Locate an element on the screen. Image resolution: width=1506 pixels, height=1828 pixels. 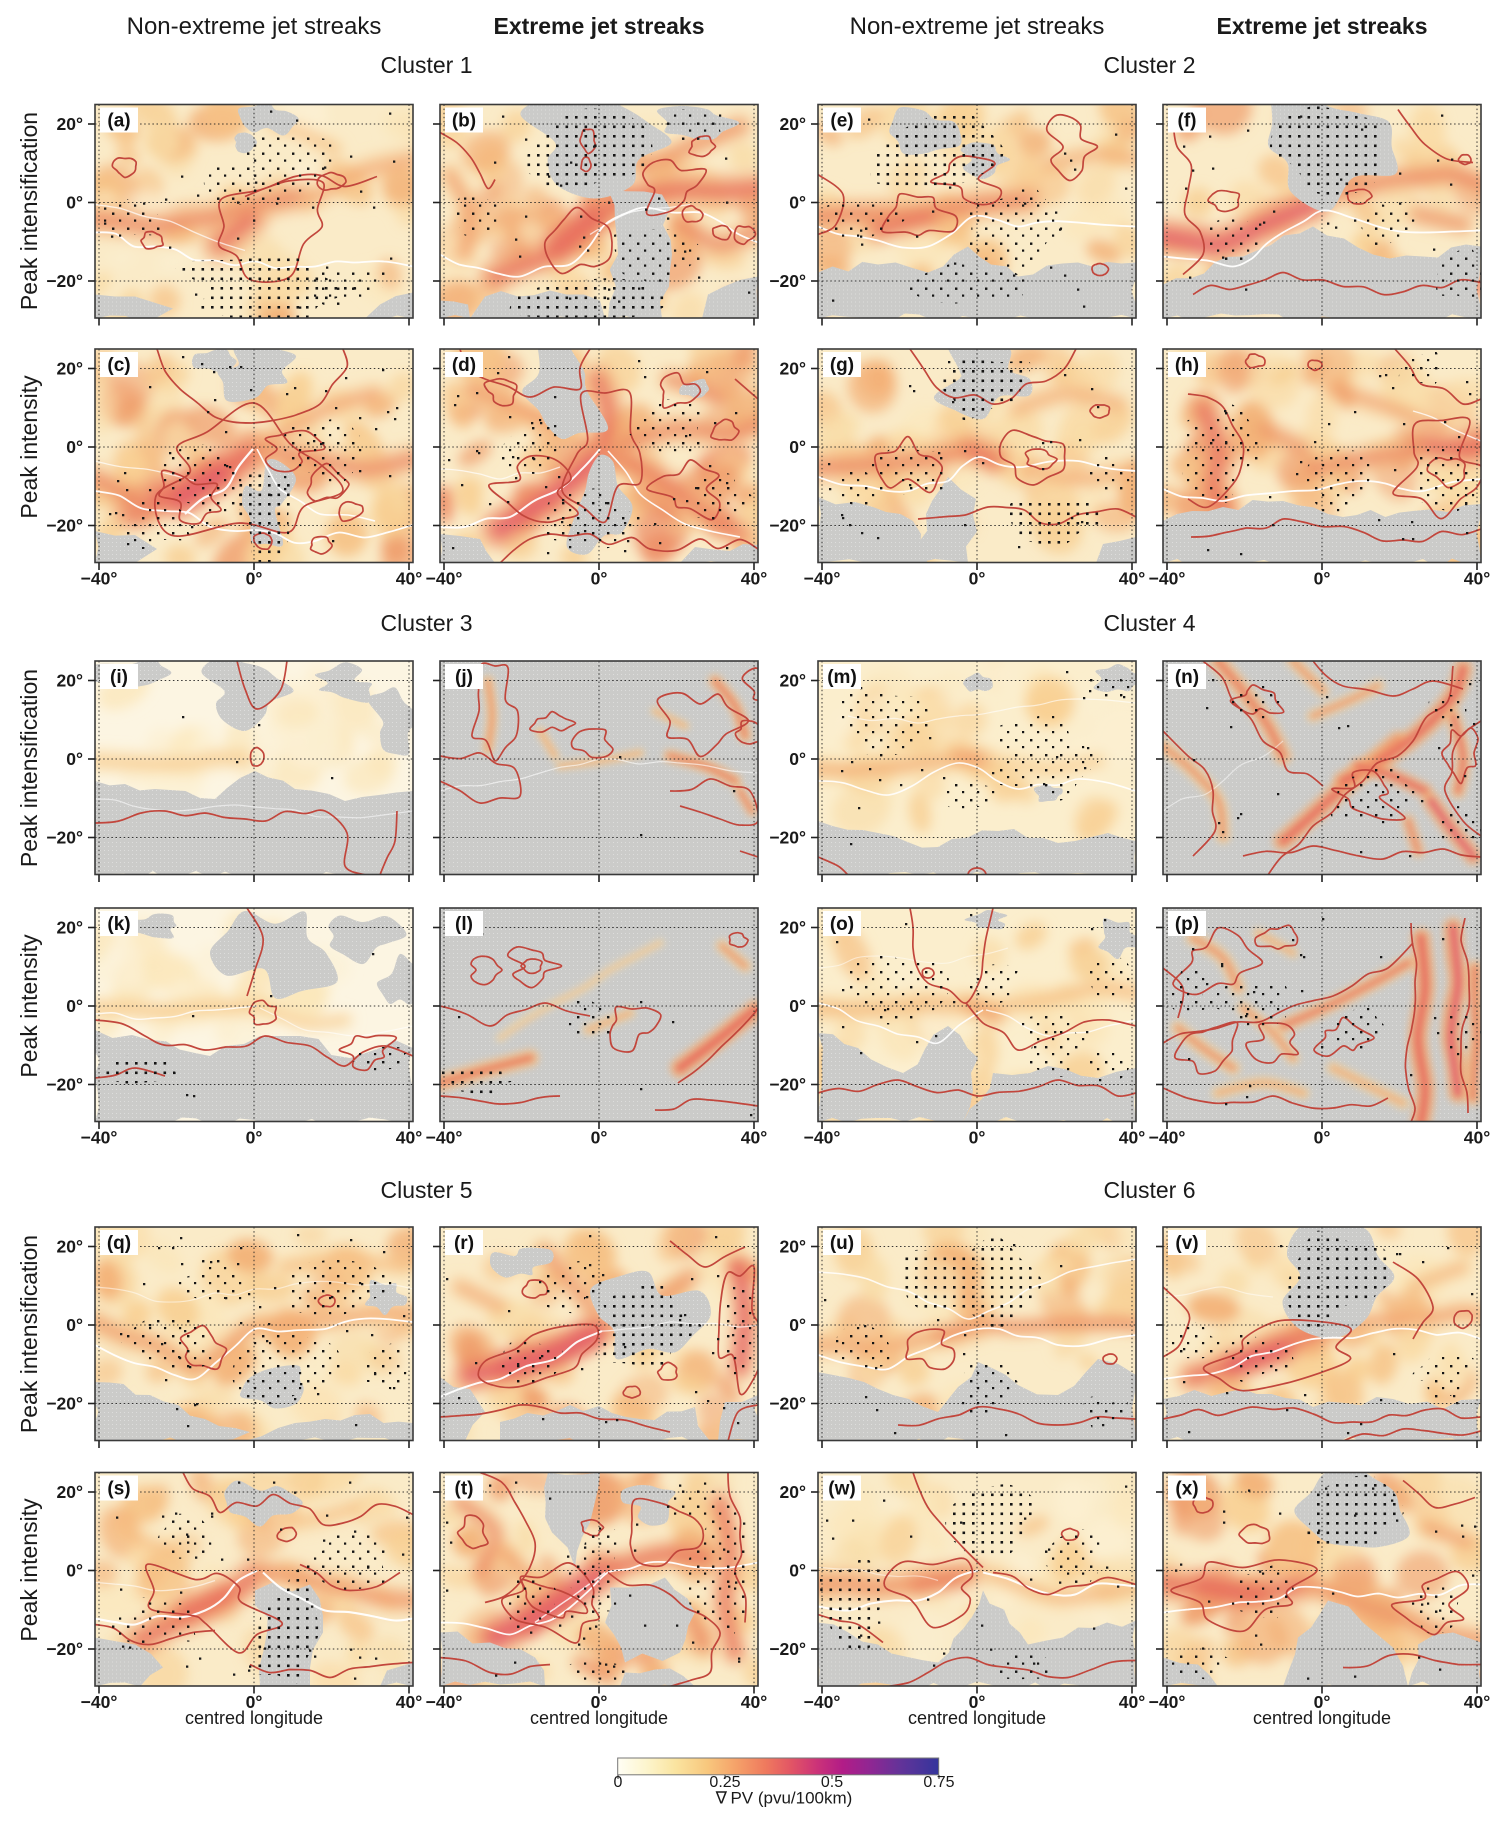
svg-text: Cluster 3 is located at coordinates (426, 623).